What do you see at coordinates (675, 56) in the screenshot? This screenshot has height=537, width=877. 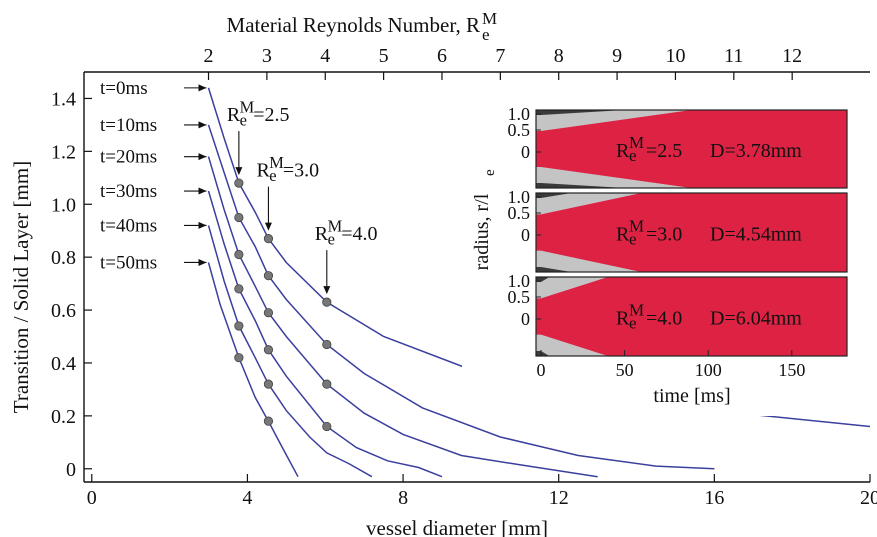 I see `top-tick-label: 10` at bounding box center [675, 56].